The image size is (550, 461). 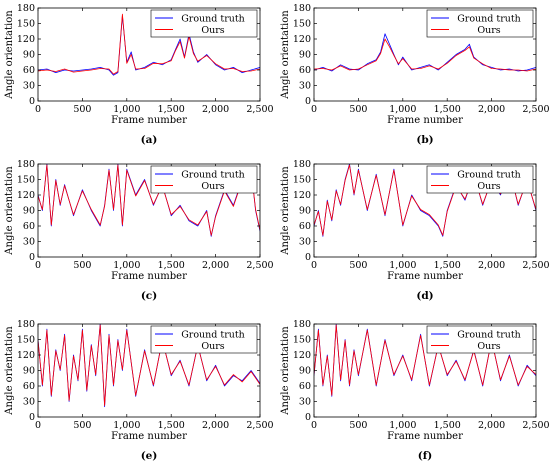 I want to click on panel-label: (a), so click(x=149, y=140).